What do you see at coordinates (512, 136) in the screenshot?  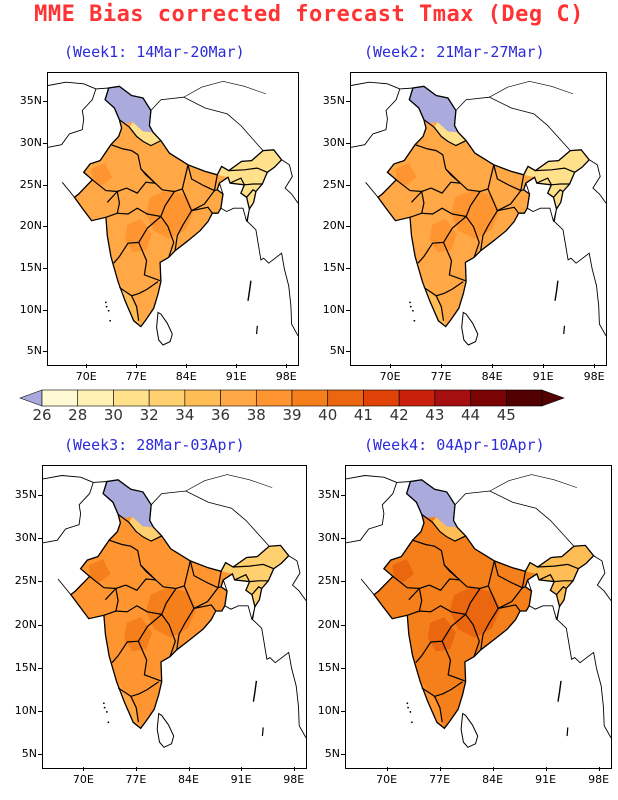 I see `tibet-outline` at bounding box center [512, 136].